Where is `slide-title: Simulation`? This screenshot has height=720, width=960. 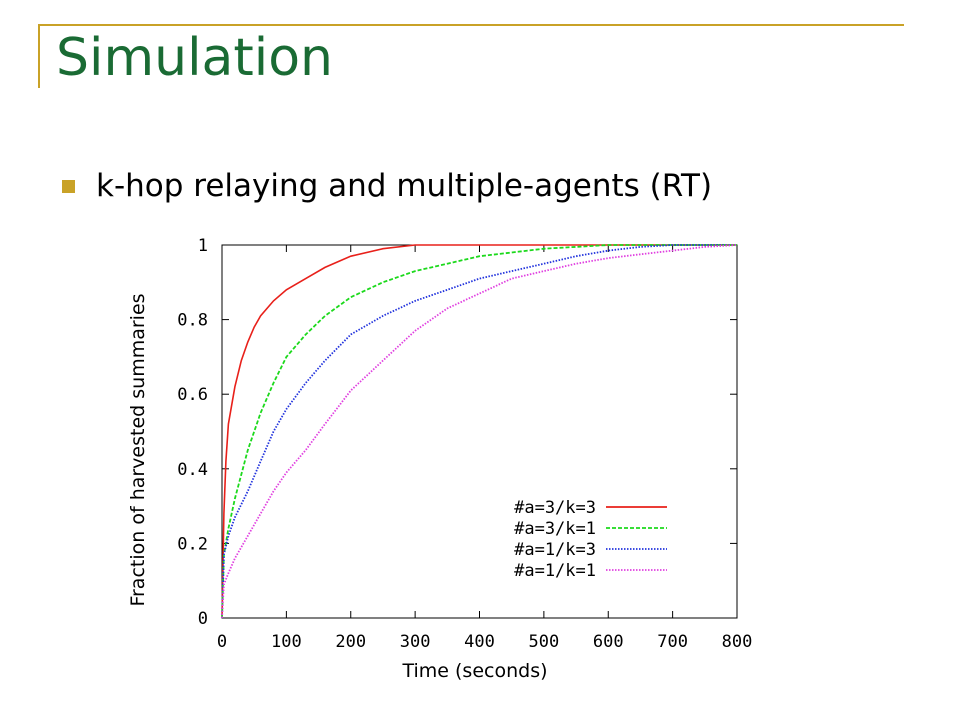
slide-title: Simulation is located at coordinates (194, 58).